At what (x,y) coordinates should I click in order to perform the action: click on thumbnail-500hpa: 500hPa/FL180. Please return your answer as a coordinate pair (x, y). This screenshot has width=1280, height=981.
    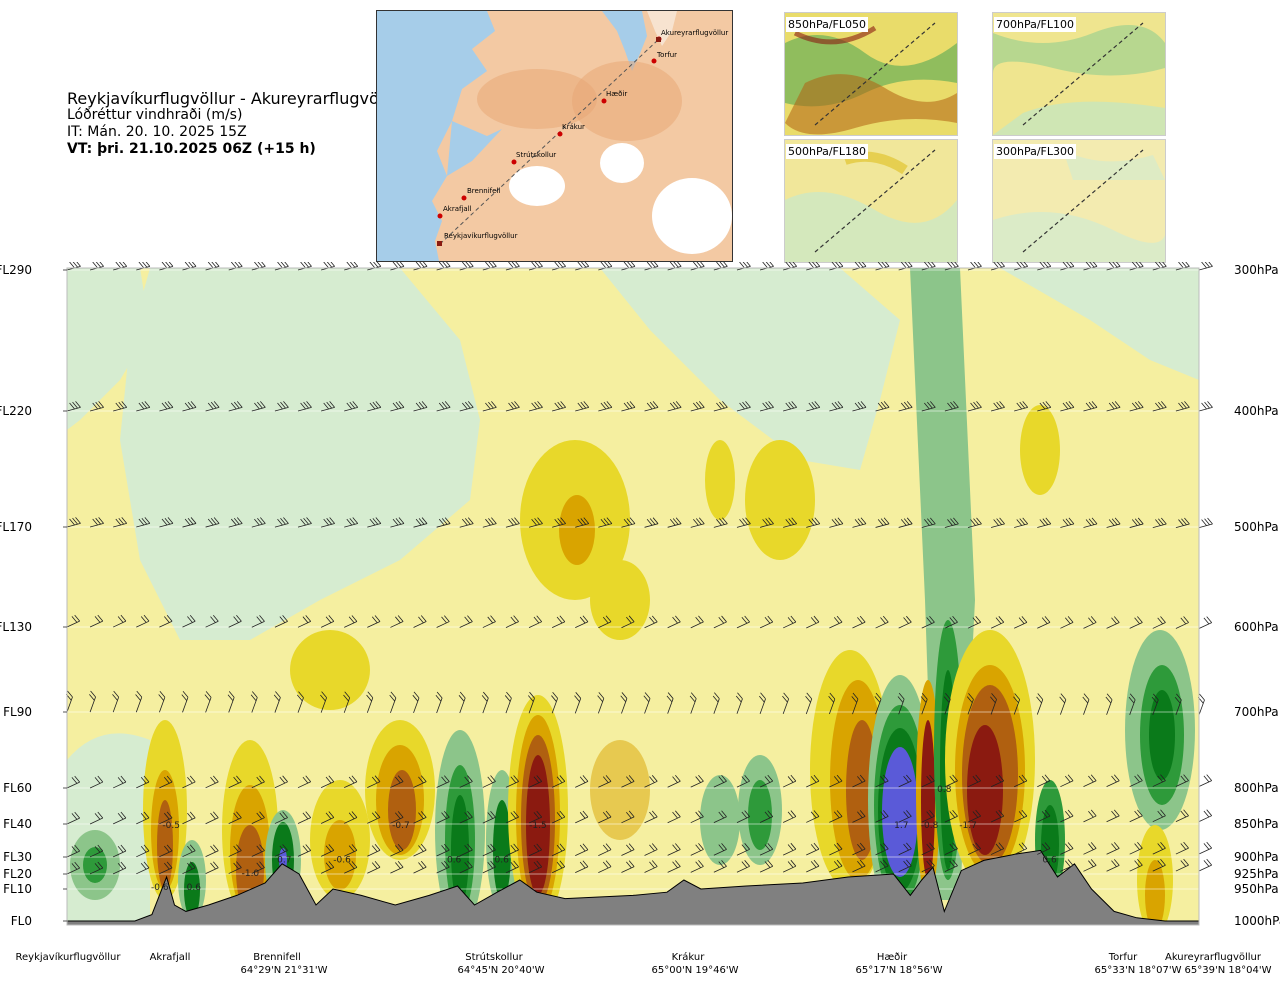
    Looking at the image, I should click on (871, 201).